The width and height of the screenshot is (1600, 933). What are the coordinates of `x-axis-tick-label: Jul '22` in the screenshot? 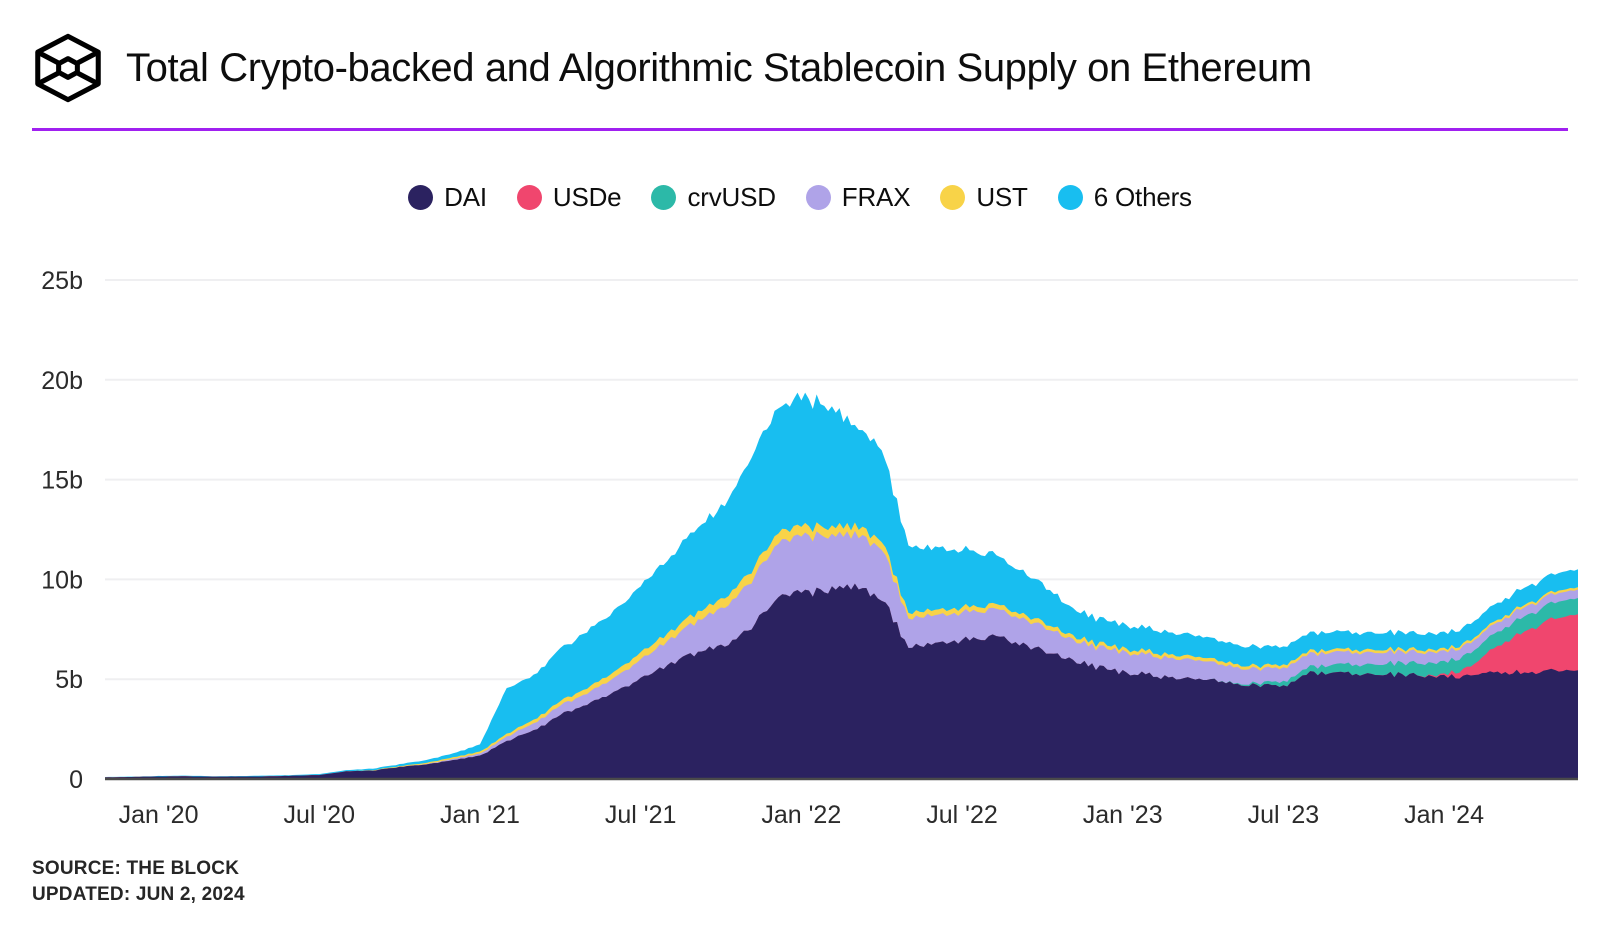 It's located at (961, 815).